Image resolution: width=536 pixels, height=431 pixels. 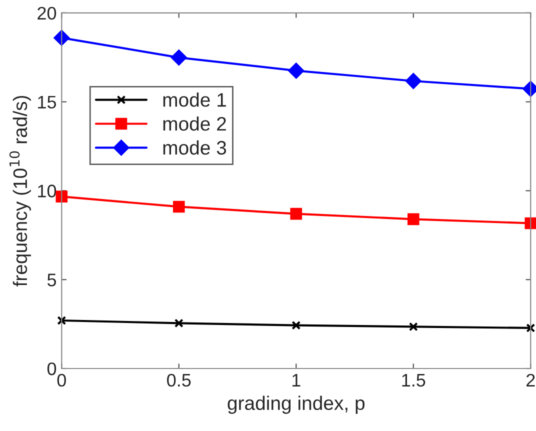 What do you see at coordinates (47, 13) in the screenshot?
I see `y-tick-label: 20` at bounding box center [47, 13].